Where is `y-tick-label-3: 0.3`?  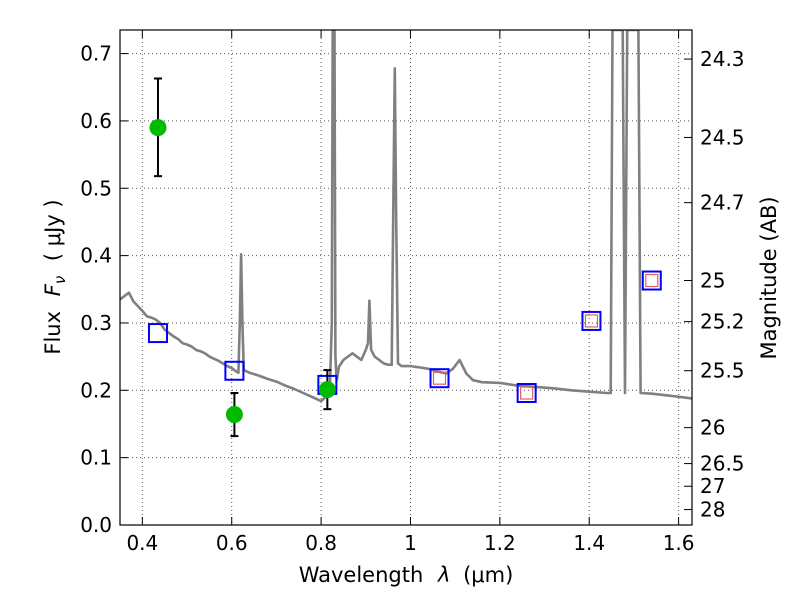 y-tick-label-3: 0.3 is located at coordinates (96, 323).